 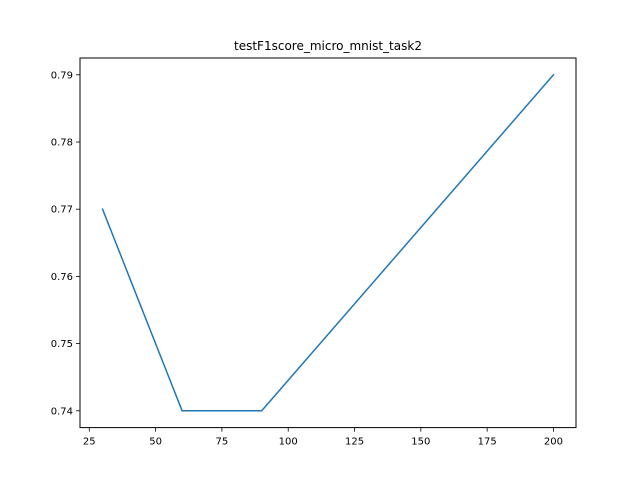 What do you see at coordinates (553, 442) in the screenshot?
I see `x-tick-label: 200` at bounding box center [553, 442].